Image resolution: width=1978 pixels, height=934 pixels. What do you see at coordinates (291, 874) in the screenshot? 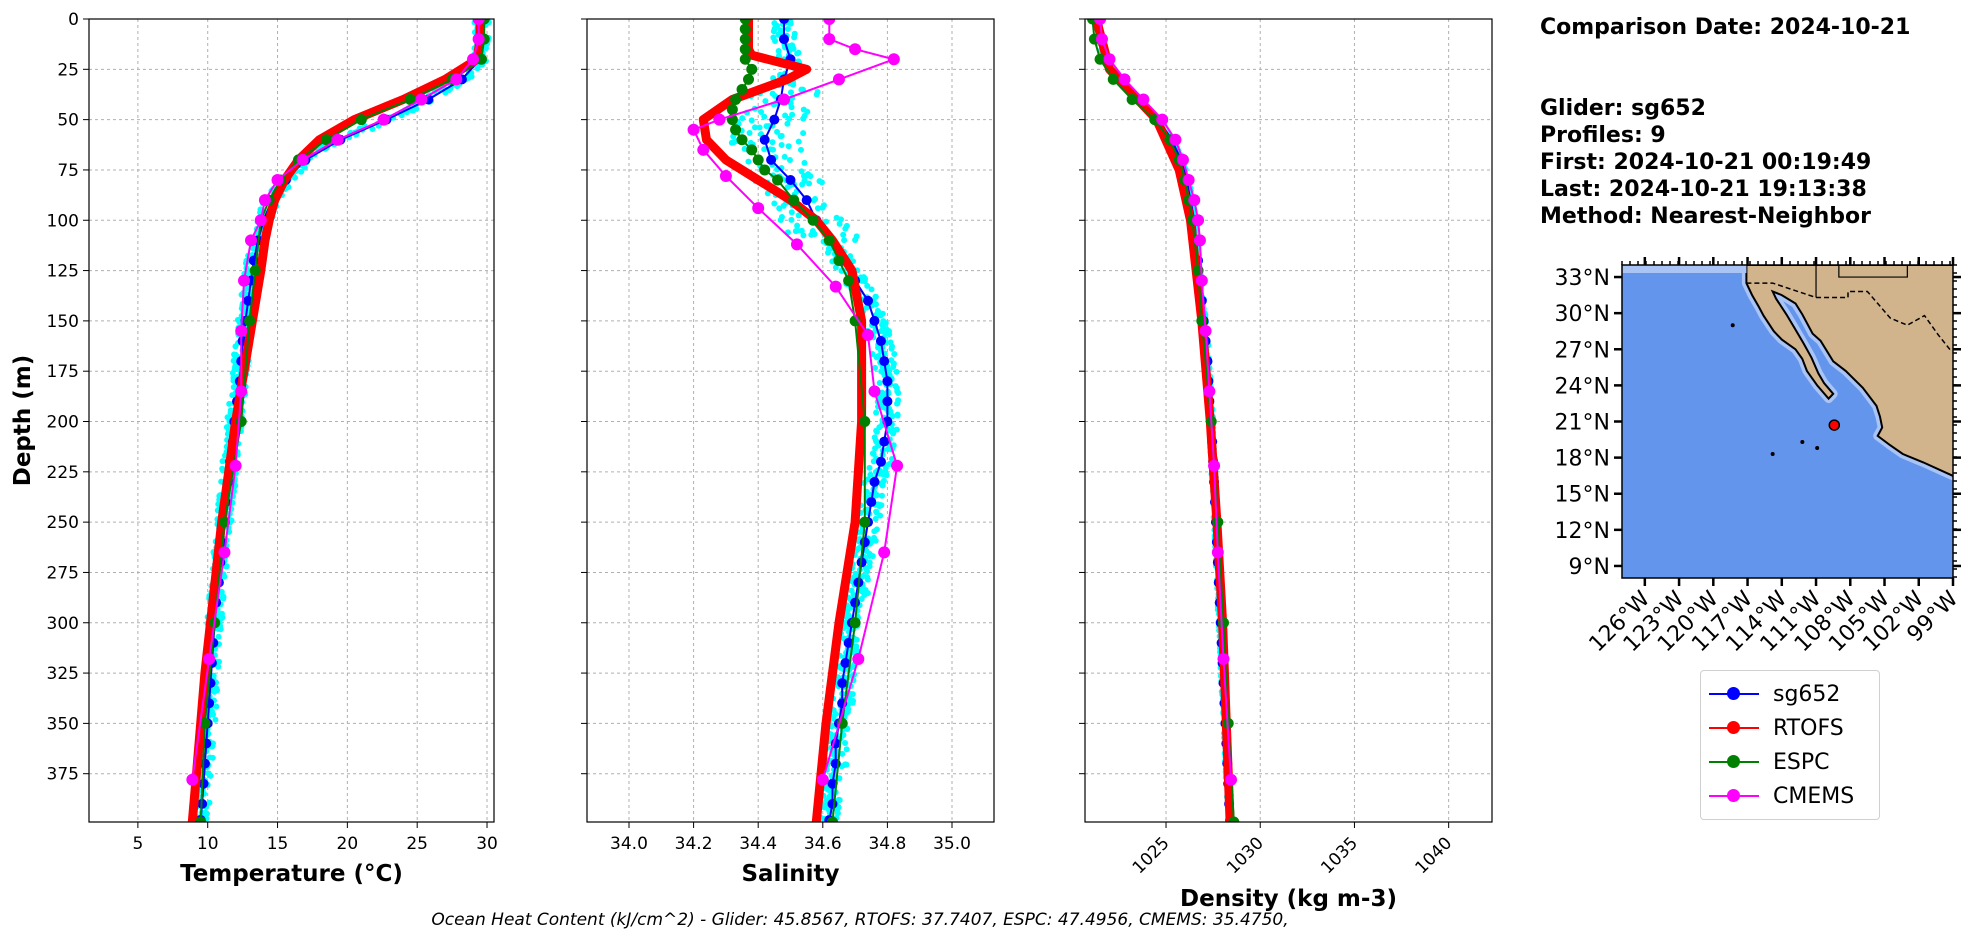
I see `x-axis-label: Temperature (°C)` at bounding box center [291, 874].